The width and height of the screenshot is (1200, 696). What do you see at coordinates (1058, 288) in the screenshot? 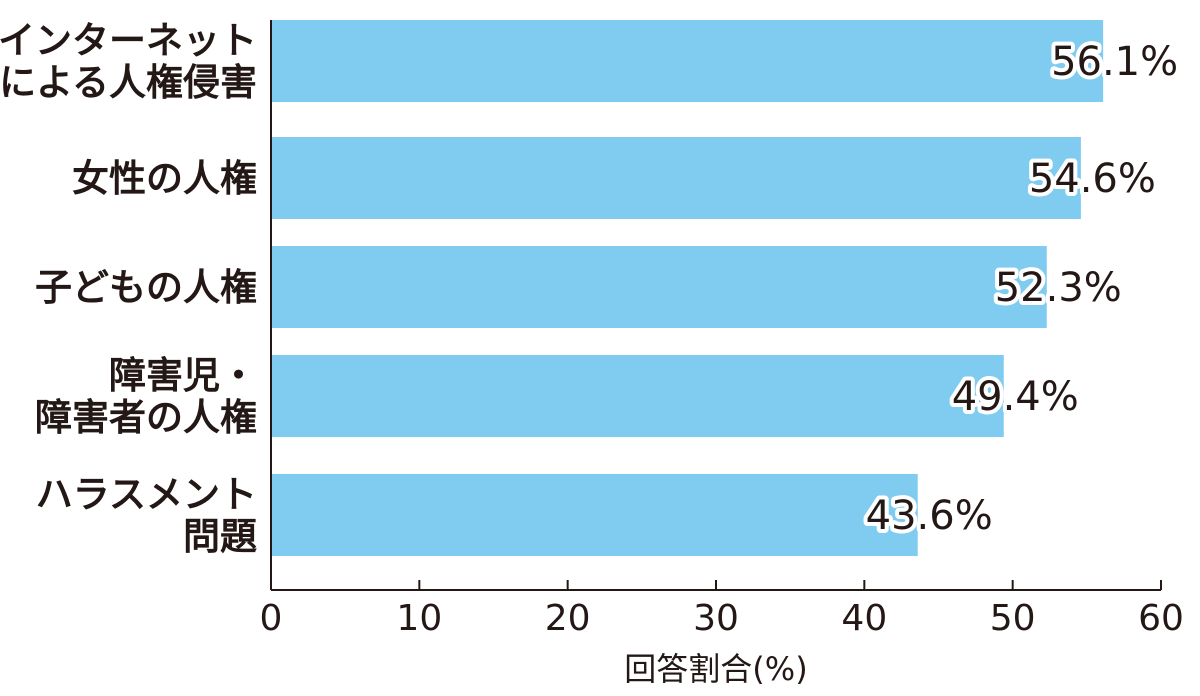
I see `value-label: 52.3%` at bounding box center [1058, 288].